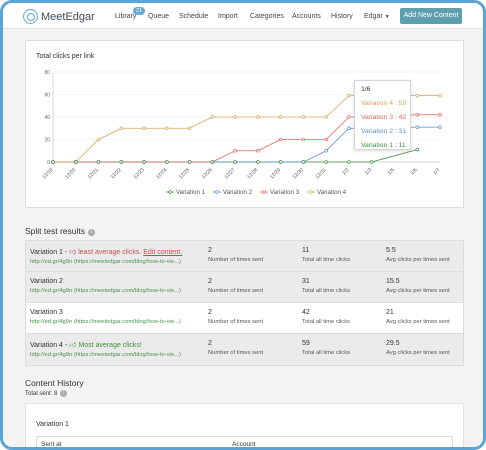 The height and width of the screenshot is (450, 486). What do you see at coordinates (46, 312) in the screenshot?
I see `variation-name: Variation 3` at bounding box center [46, 312].